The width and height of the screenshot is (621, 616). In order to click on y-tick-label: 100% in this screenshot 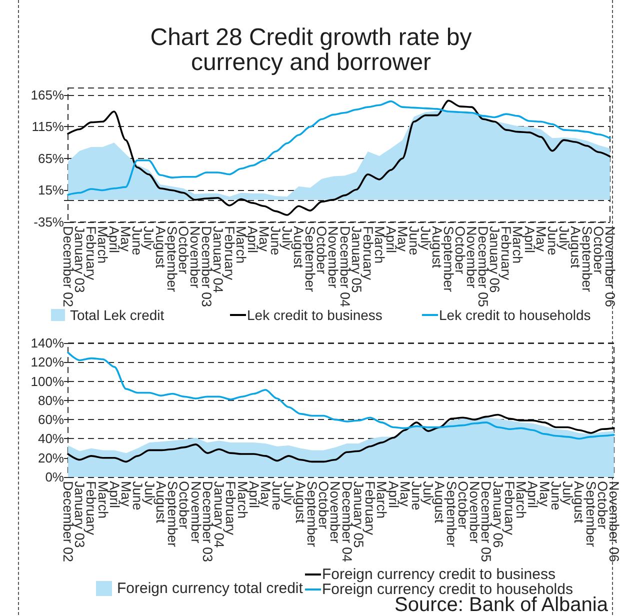, I will do `click(47, 381)`.